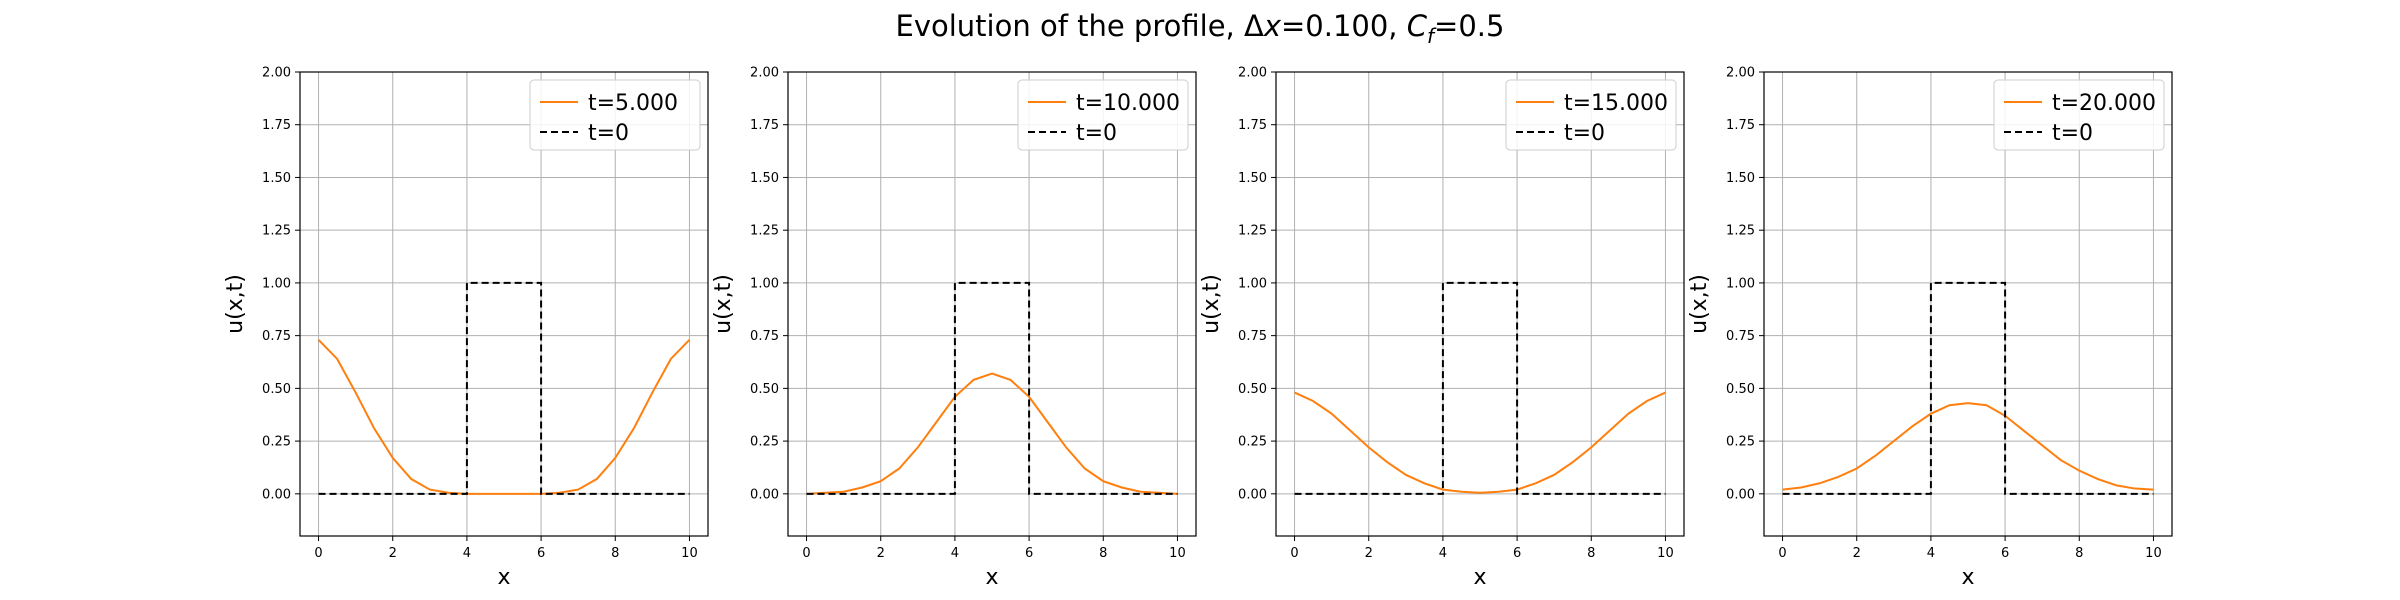 The height and width of the screenshot is (600, 2400). What do you see at coordinates (1344, 26) in the screenshot?
I see `title-part-mid: =0.100,` at bounding box center [1344, 26].